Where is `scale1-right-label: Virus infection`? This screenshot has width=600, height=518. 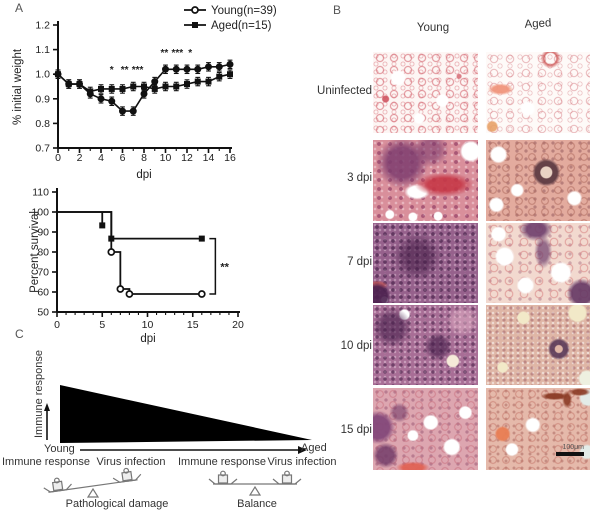
scale1-right-label: Virus infection is located at coordinates (131, 462).